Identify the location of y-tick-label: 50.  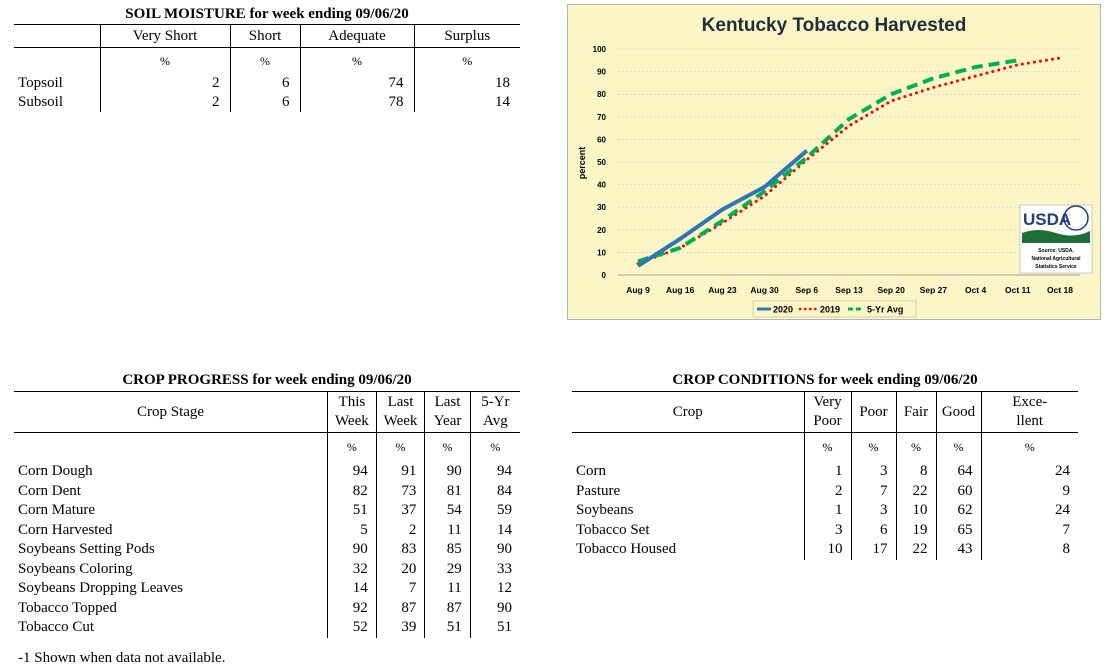
(601, 162).